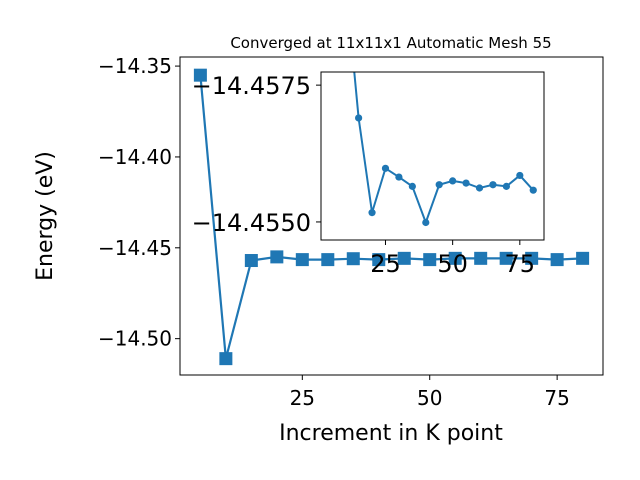  I want to click on main-x-tick-label: 25, so click(302, 398).